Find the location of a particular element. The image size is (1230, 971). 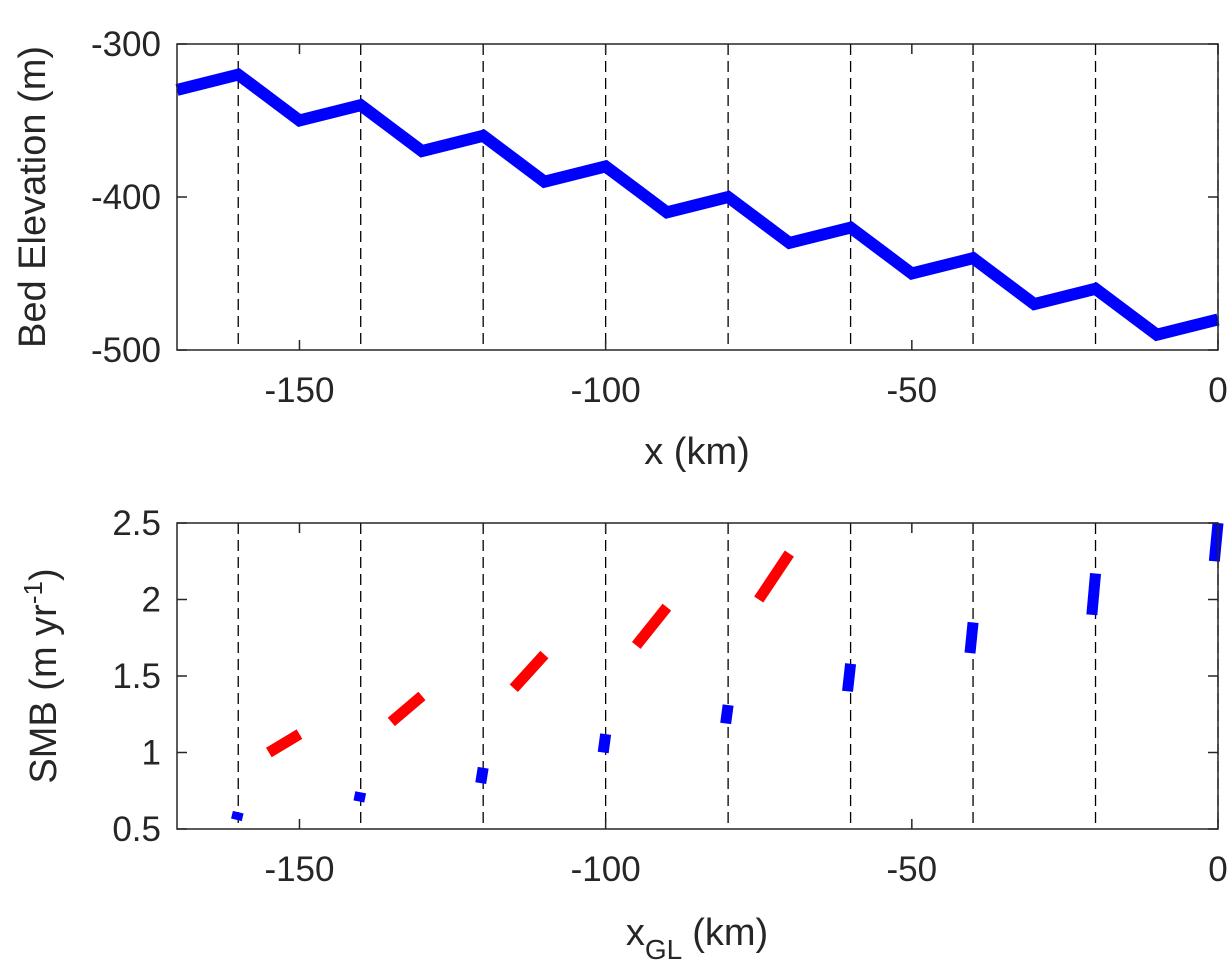

smb-y-axis-label: SMB (m yr-1) is located at coordinates (41, 675).